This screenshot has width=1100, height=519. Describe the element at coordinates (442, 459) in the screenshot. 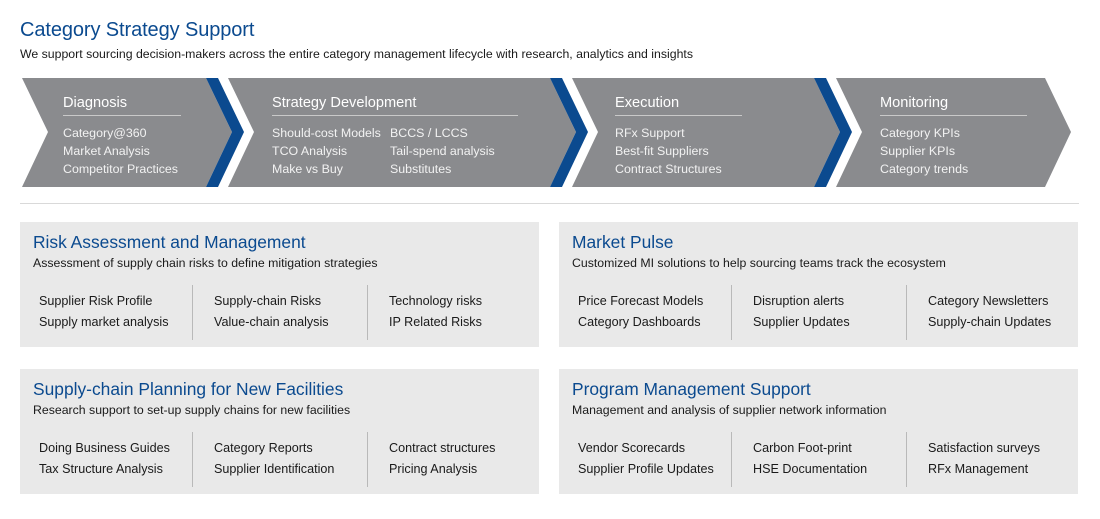

I see `card-column: Contract structures Pricing Analysis` at that location.